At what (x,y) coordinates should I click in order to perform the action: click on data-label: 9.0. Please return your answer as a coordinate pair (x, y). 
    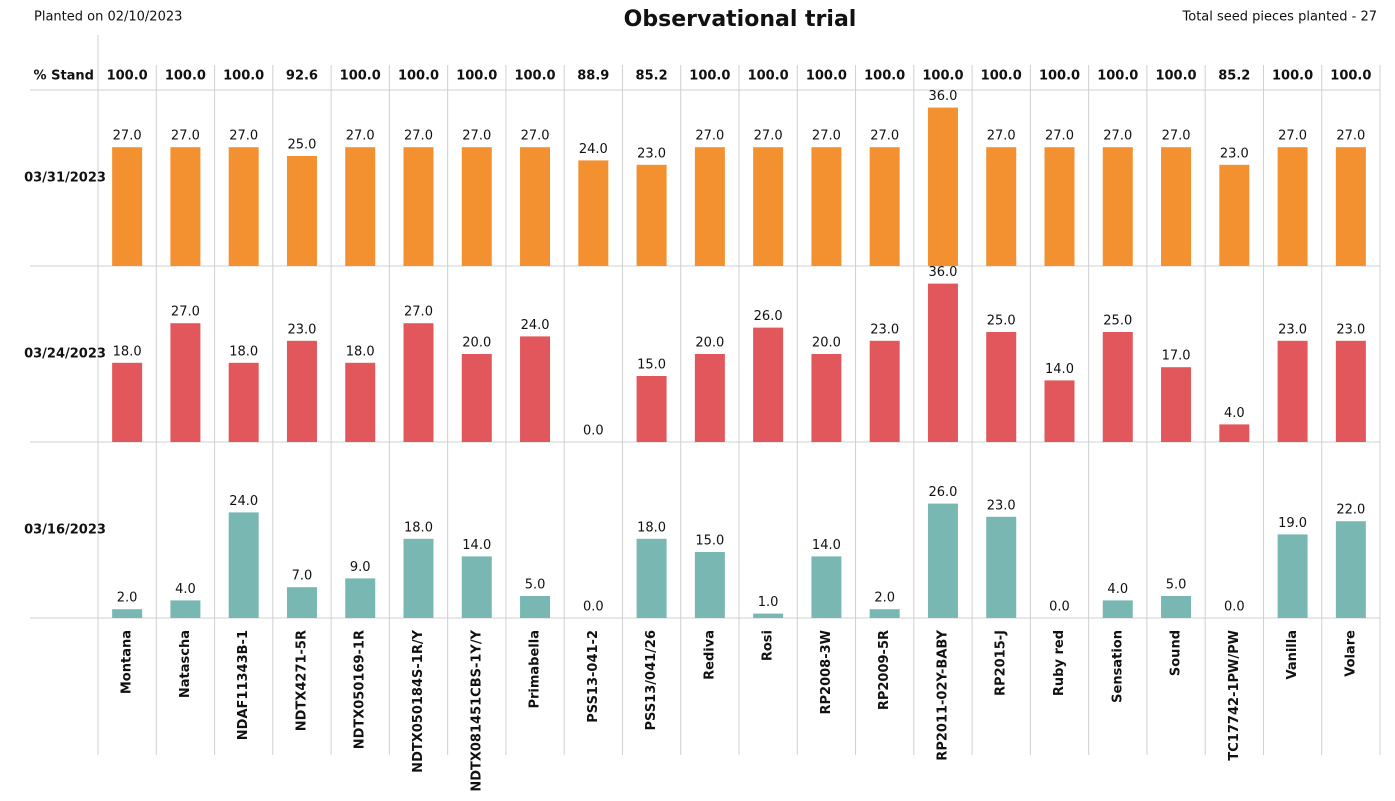
    Looking at the image, I should click on (360, 567).